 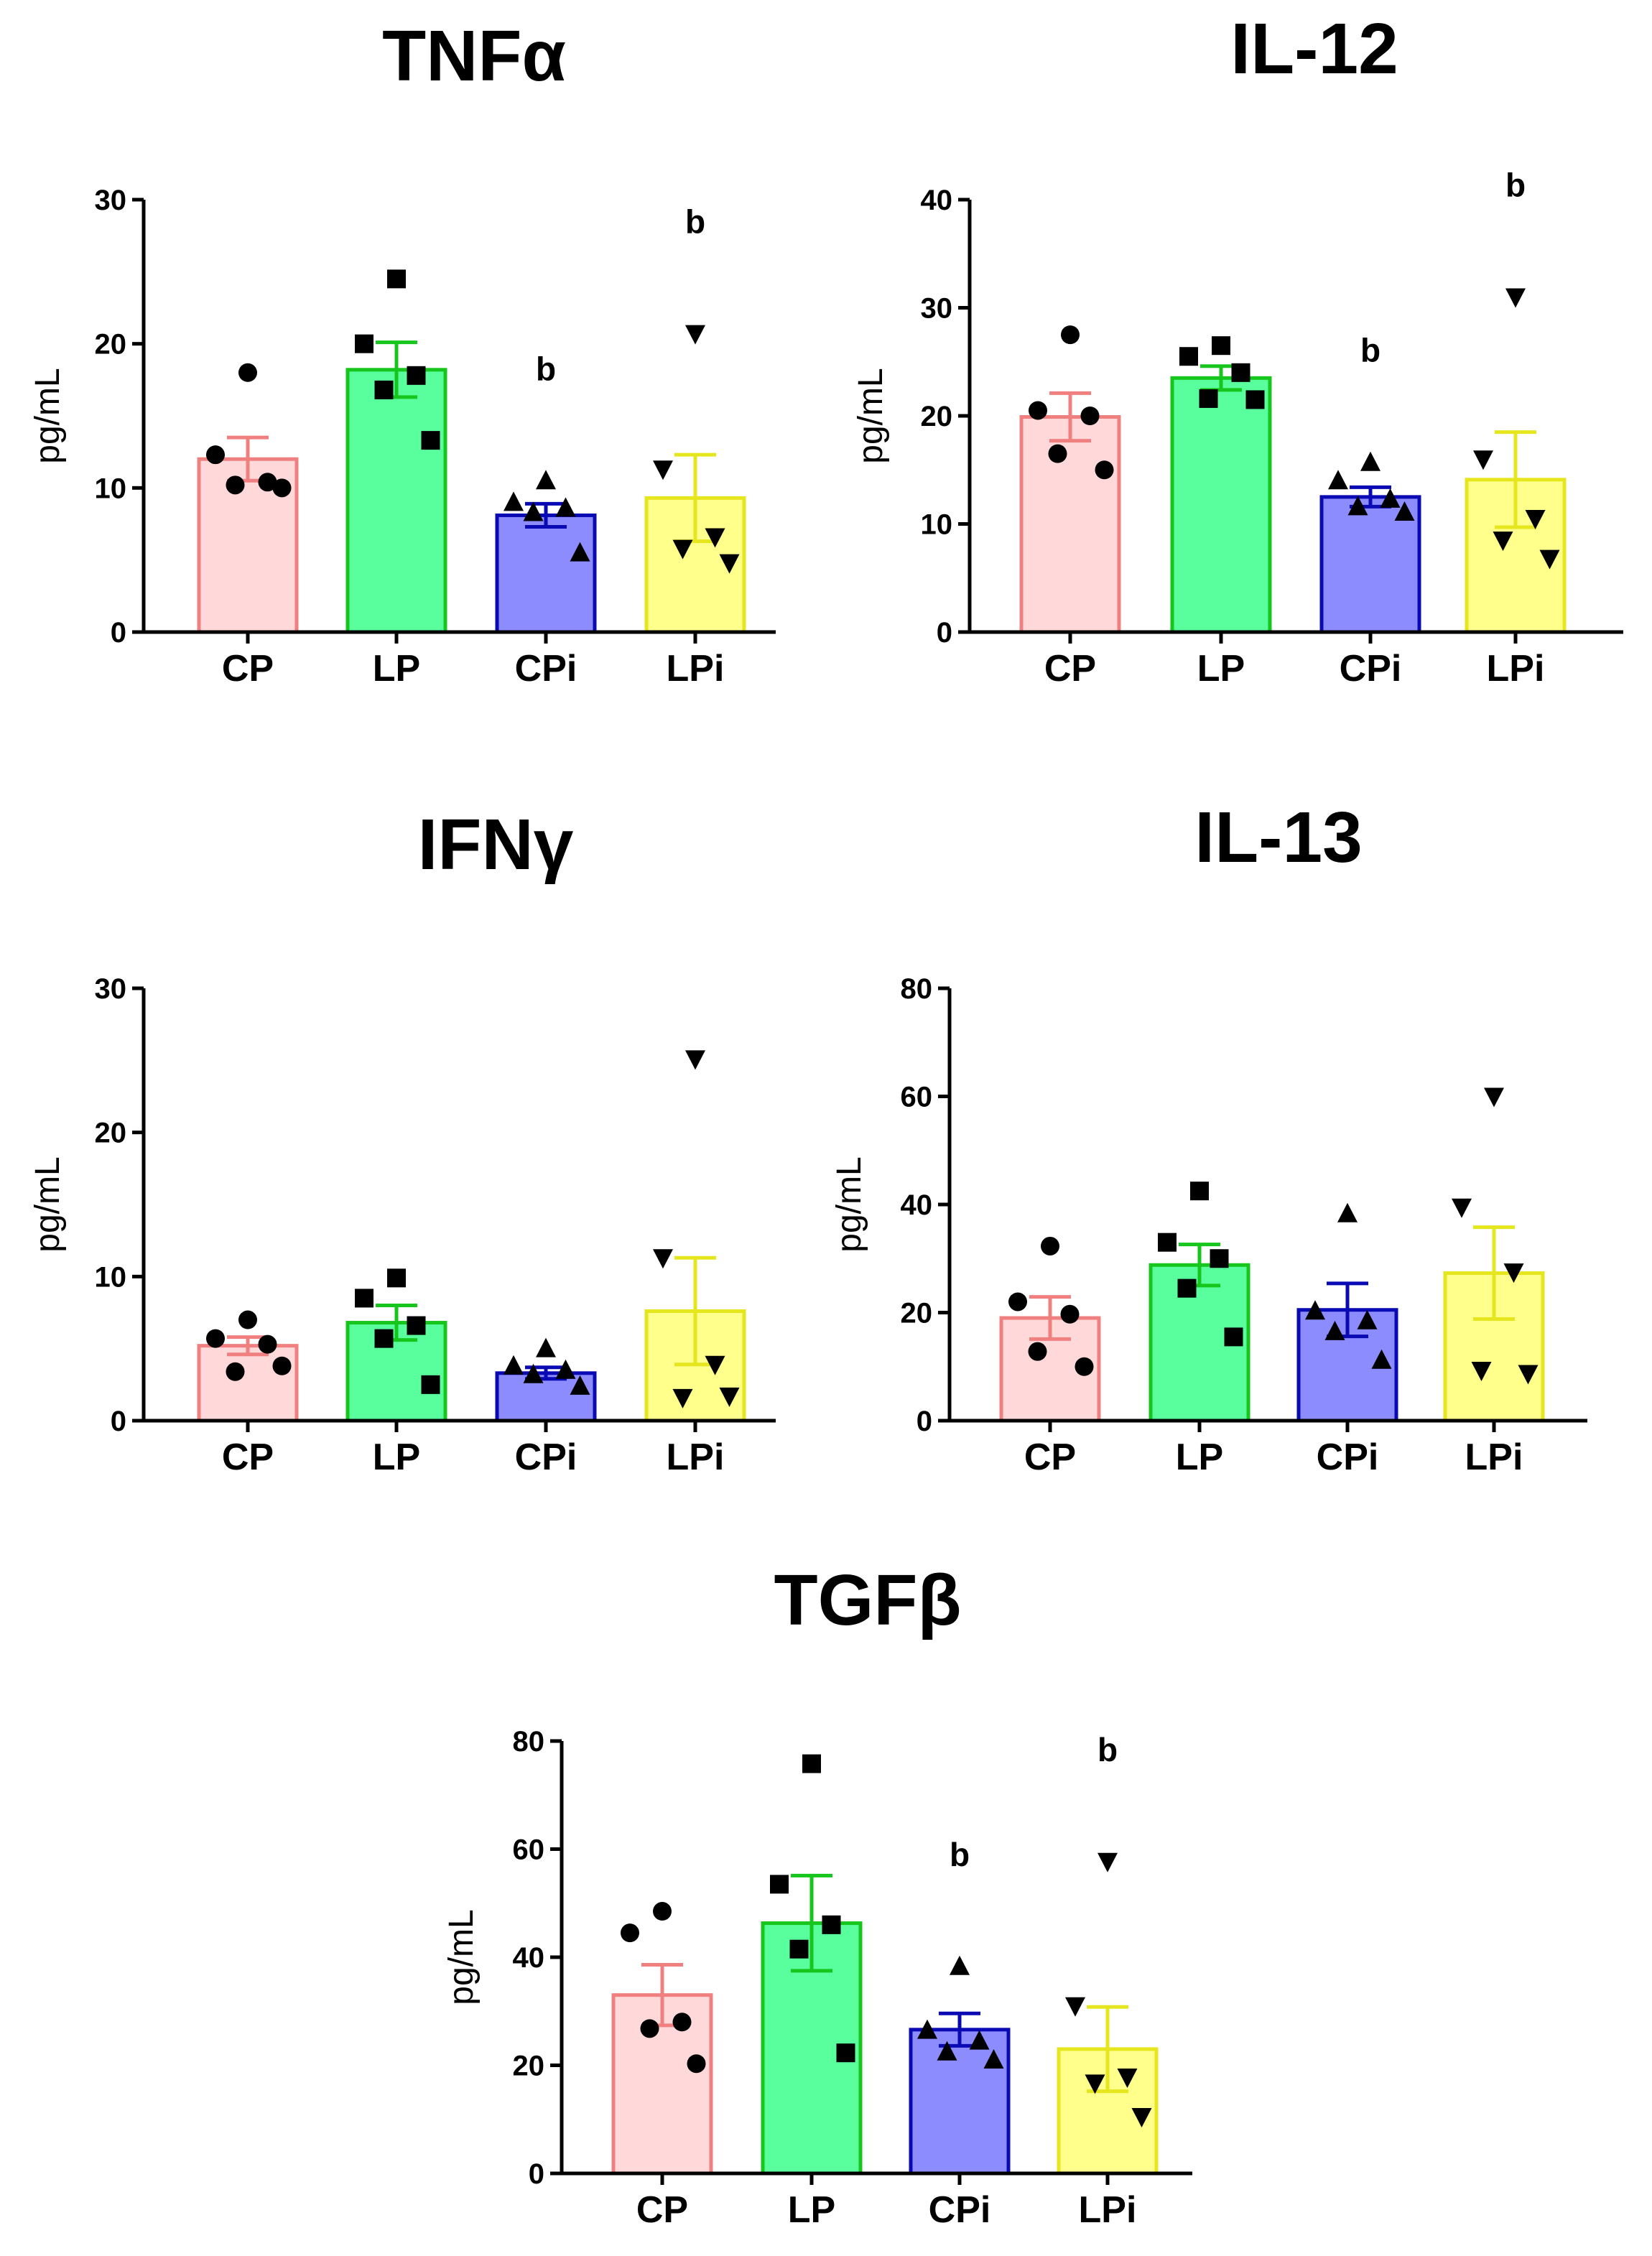 I want to click on panel-title: TNFα, so click(x=474, y=56).